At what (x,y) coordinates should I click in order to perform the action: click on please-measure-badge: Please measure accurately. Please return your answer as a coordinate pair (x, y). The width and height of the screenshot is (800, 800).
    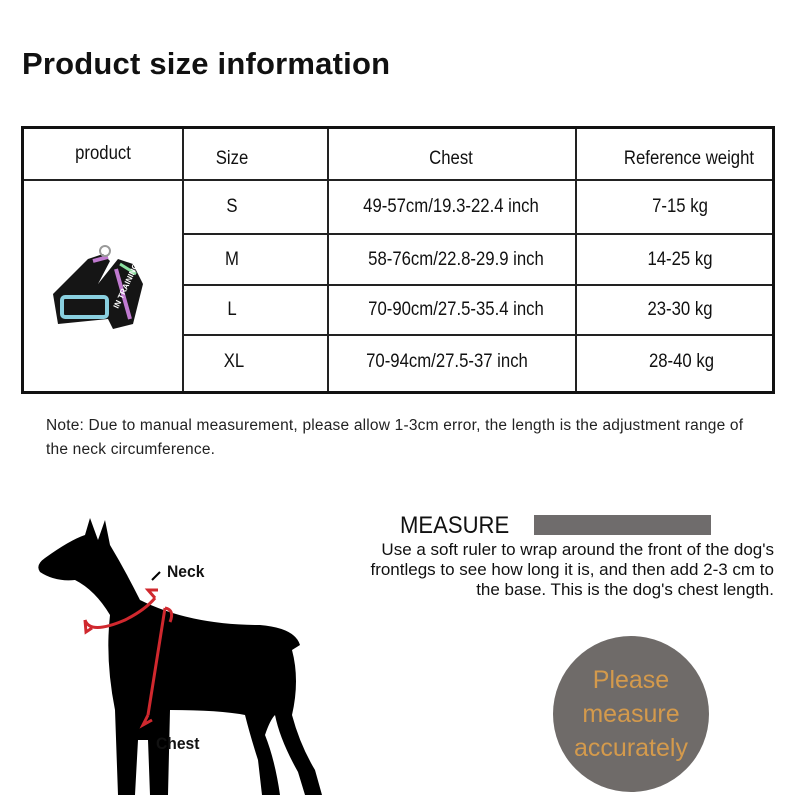
    Looking at the image, I should click on (631, 714).